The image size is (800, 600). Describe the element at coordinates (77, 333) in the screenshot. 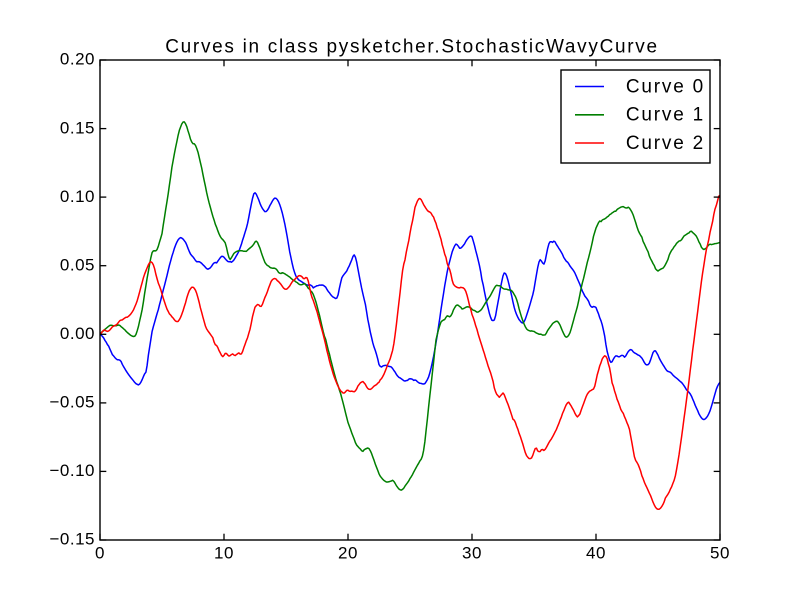

I see `svg-text: 0.00` at that location.